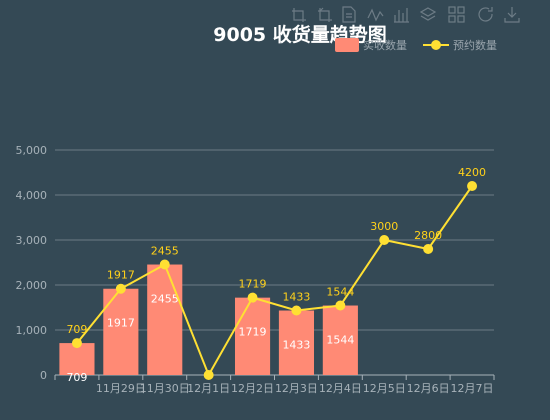 Image resolution: width=550 pixels, height=420 pixels. What do you see at coordinates (384, 388) in the screenshot?
I see `x-tick-label: 12月5日` at bounding box center [384, 388].